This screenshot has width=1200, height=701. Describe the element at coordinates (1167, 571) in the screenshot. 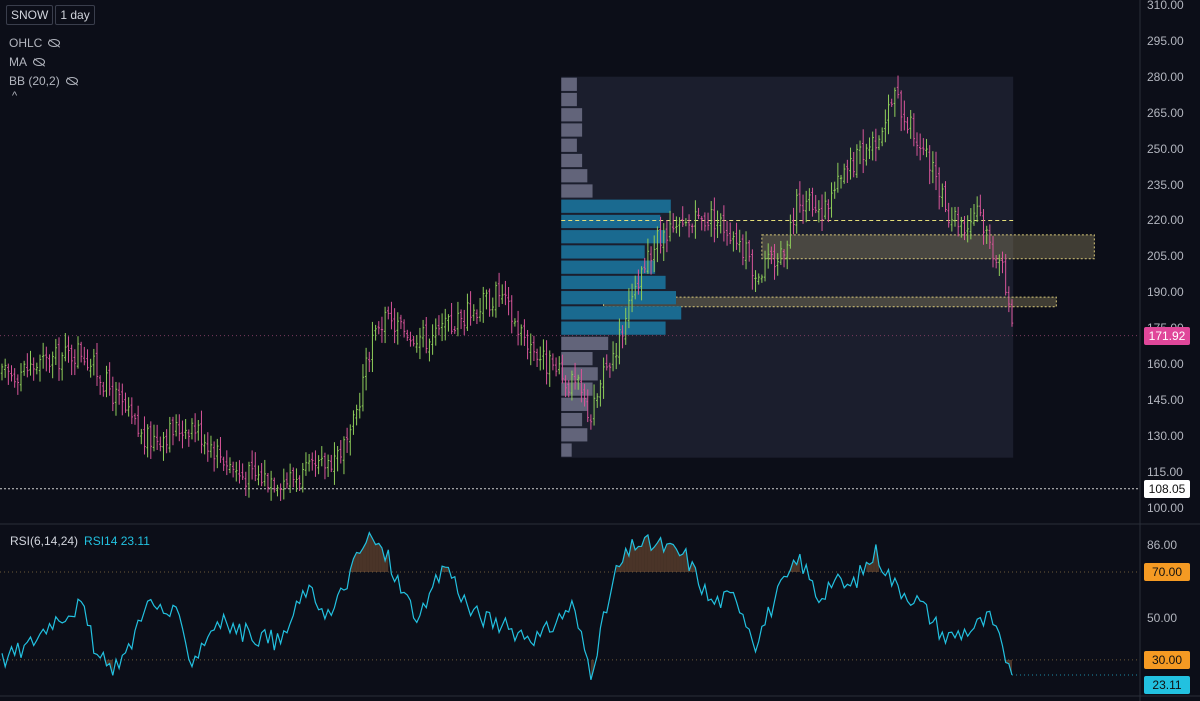

I see `rsi-70-badge: 70.00` at that location.